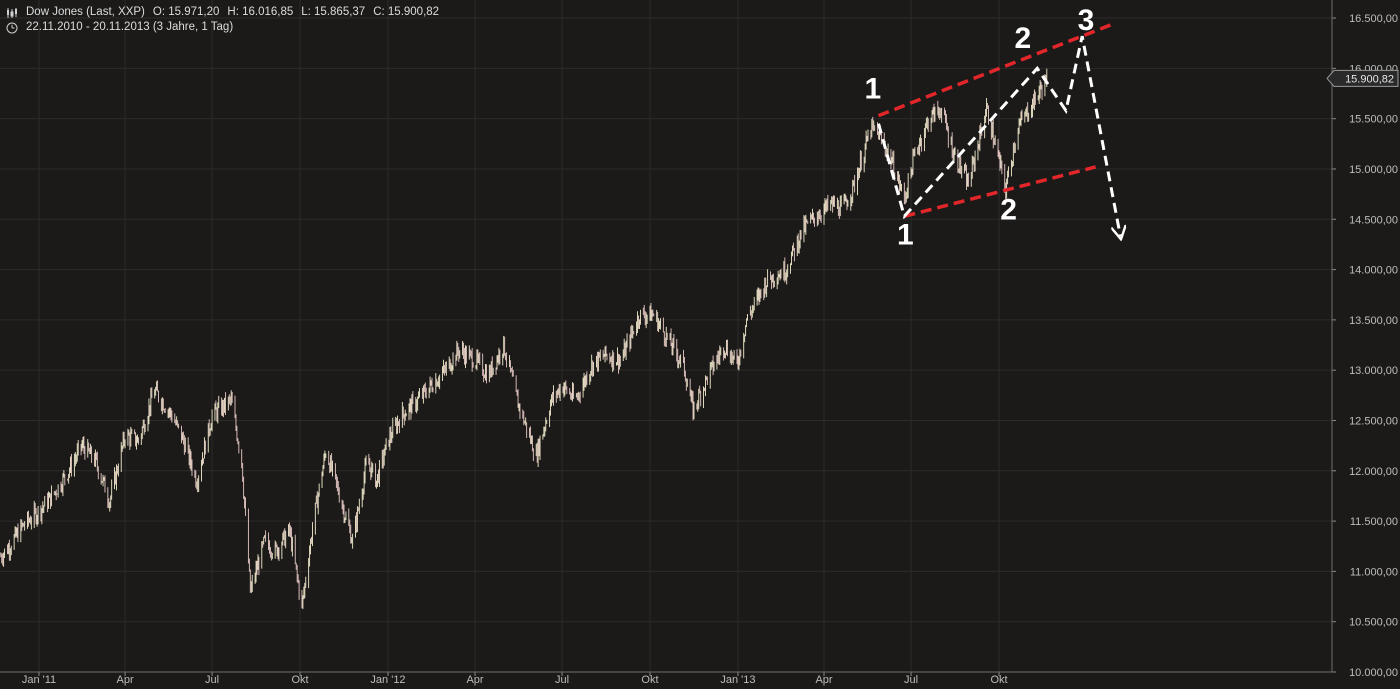 This screenshot has height=689, width=1400. What do you see at coordinates (1373, 623) in the screenshot?
I see `y-tick-label: 10.500,00` at bounding box center [1373, 623].